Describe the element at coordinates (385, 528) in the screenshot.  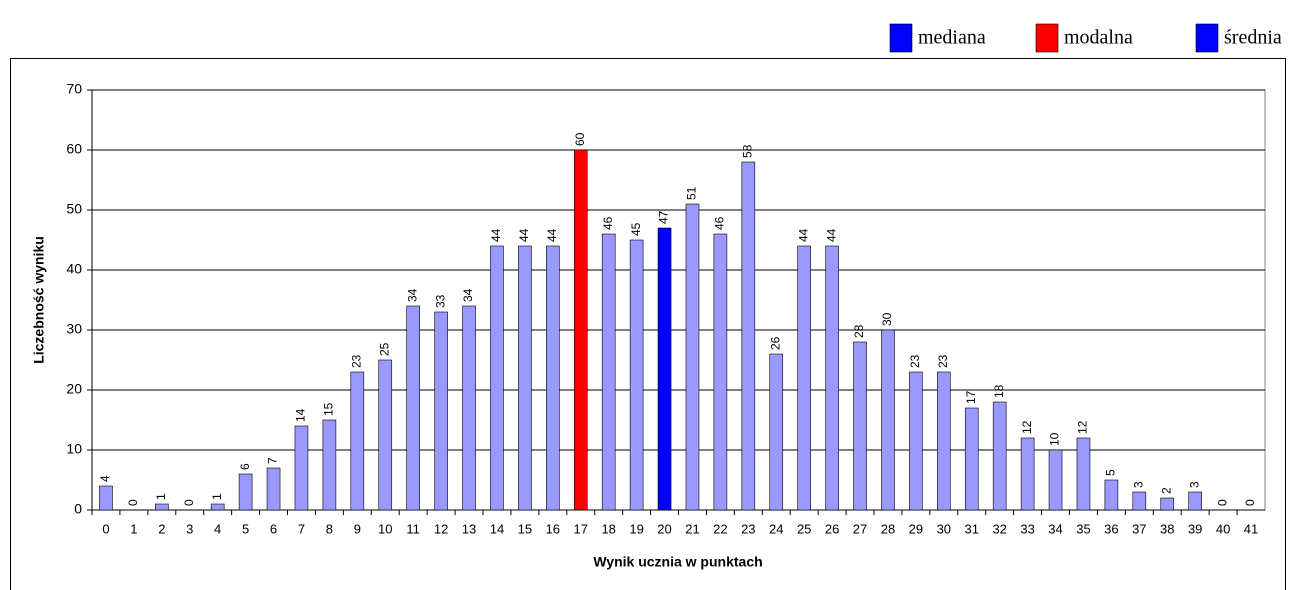
I see `x-tick-label: 10` at that location.